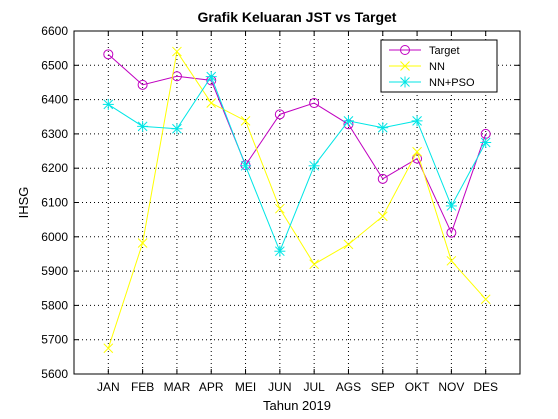 The height and width of the screenshot is (419, 558). Describe the element at coordinates (451, 387) in the screenshot. I see `x-tick-label: NOV` at that location.